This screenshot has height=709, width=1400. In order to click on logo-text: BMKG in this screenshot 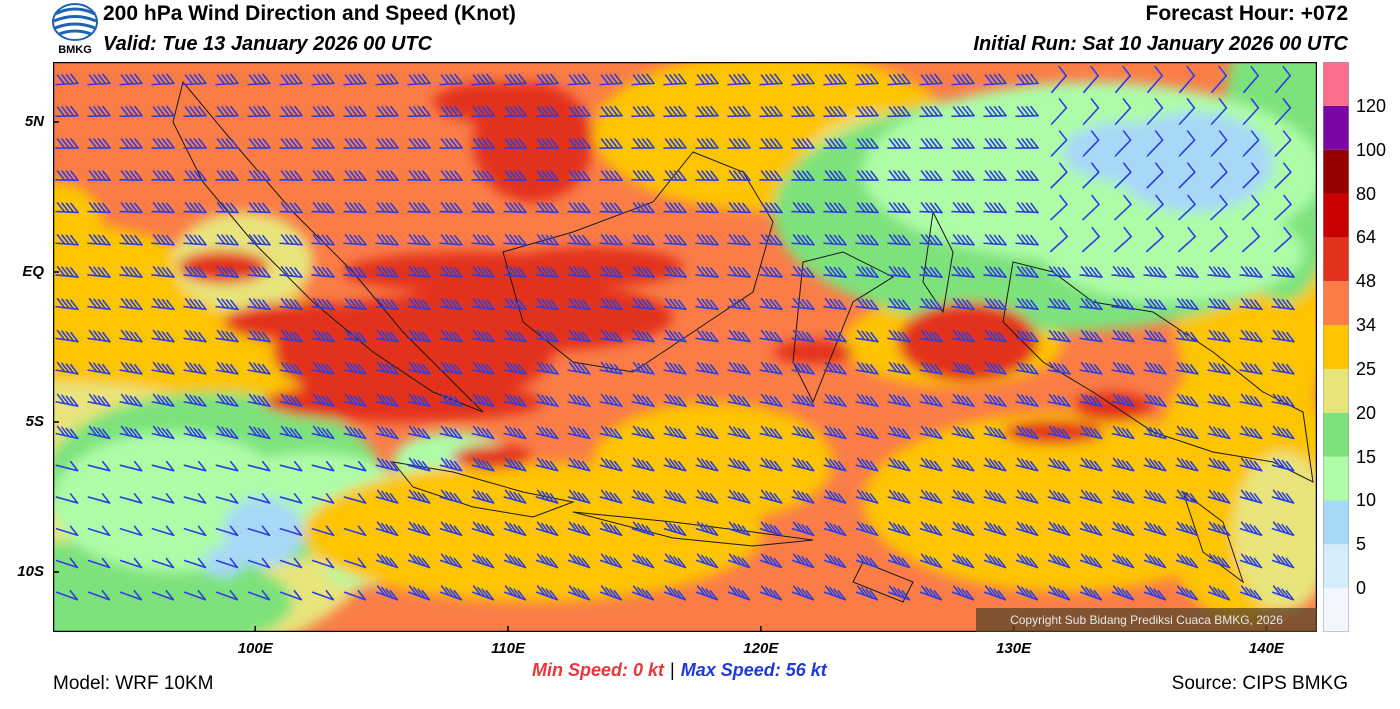, I will do `click(75, 50)`.